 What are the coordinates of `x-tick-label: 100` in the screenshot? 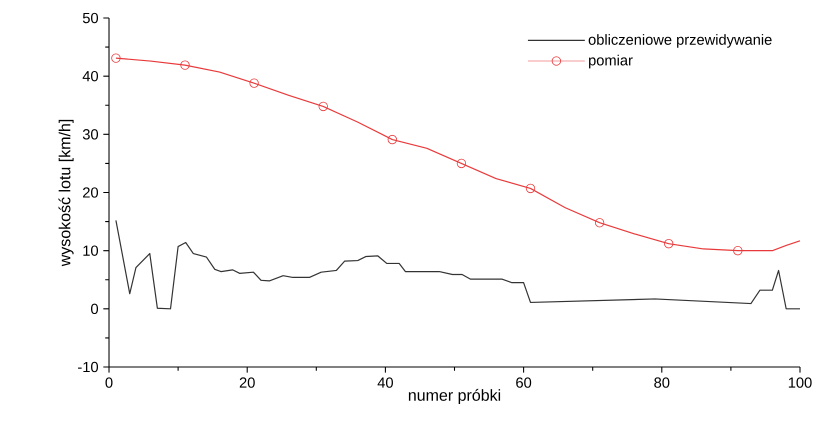 It's located at (800, 382).